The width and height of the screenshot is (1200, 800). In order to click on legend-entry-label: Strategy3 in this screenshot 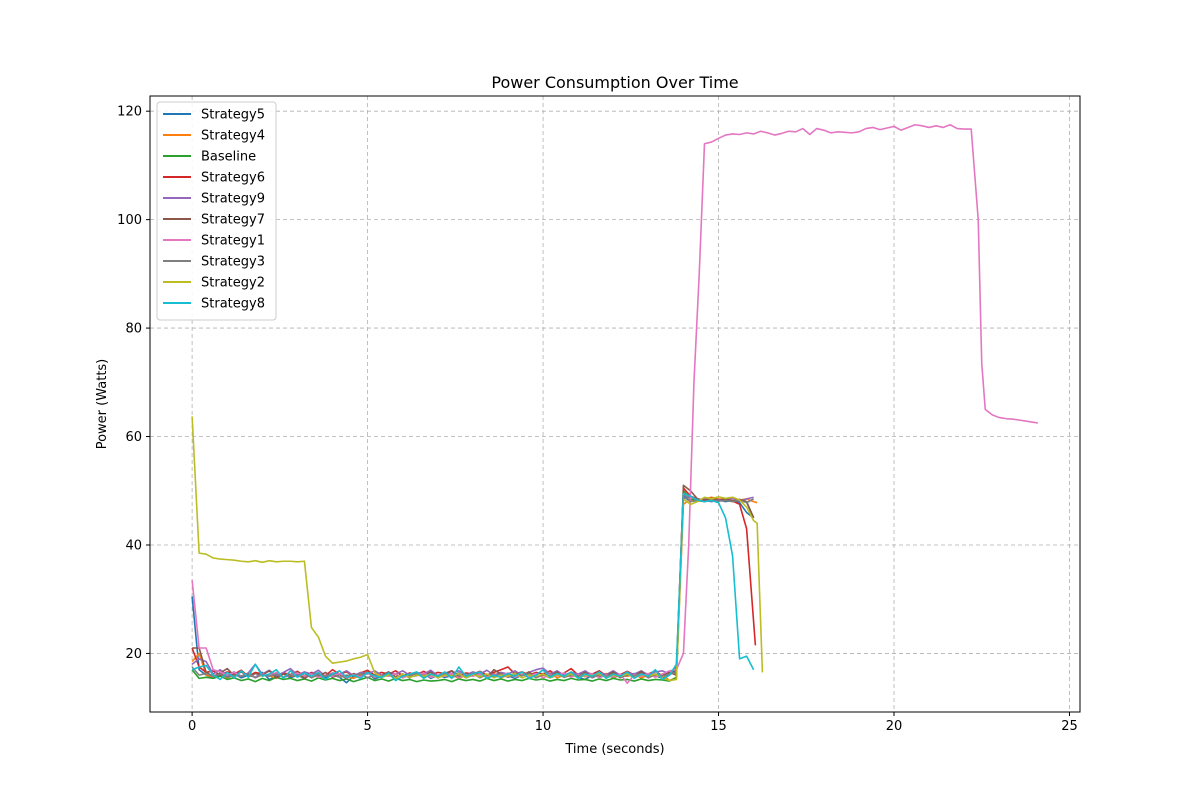, I will do `click(233, 262)`.